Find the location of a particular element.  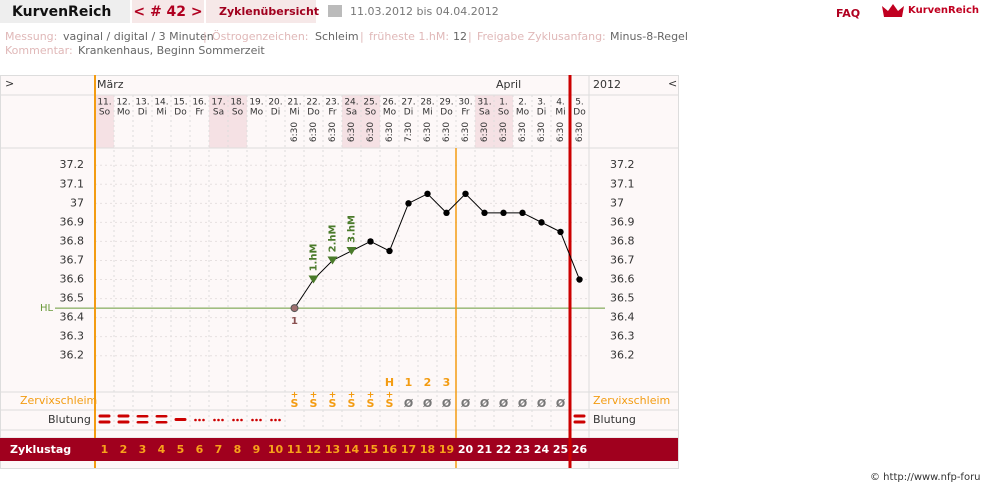

info-value: 12 is located at coordinates (460, 36).